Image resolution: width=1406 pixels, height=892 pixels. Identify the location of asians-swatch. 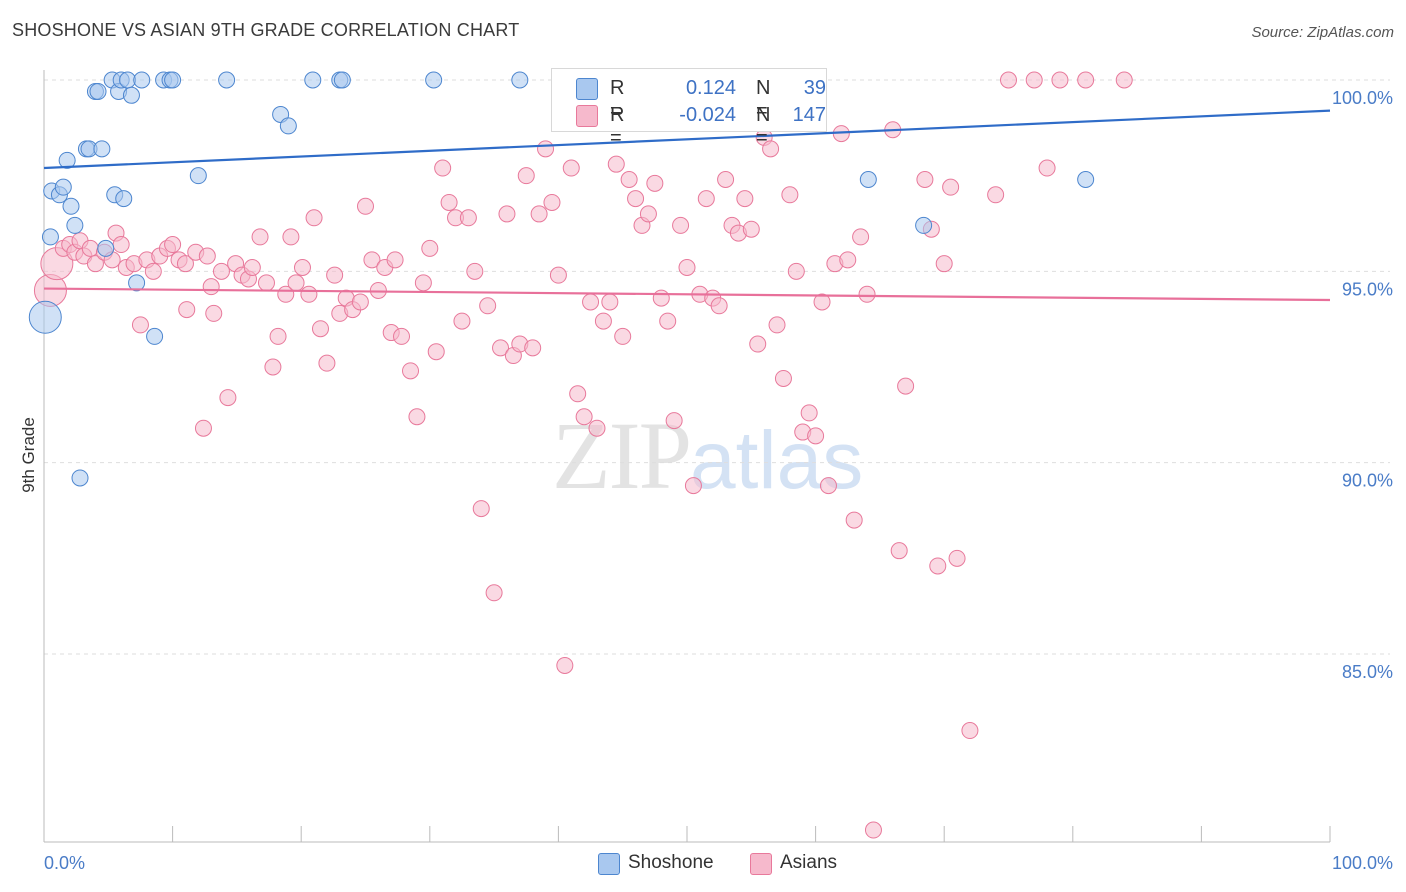
(587, 116).